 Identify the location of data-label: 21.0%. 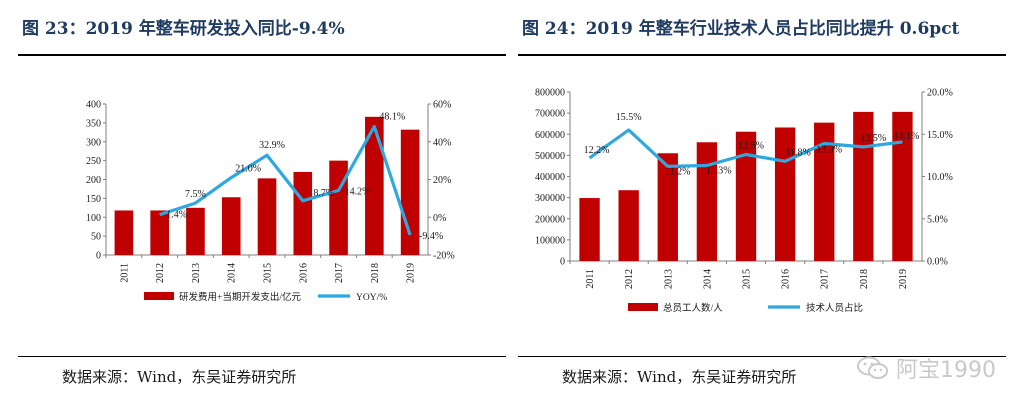
(248, 169).